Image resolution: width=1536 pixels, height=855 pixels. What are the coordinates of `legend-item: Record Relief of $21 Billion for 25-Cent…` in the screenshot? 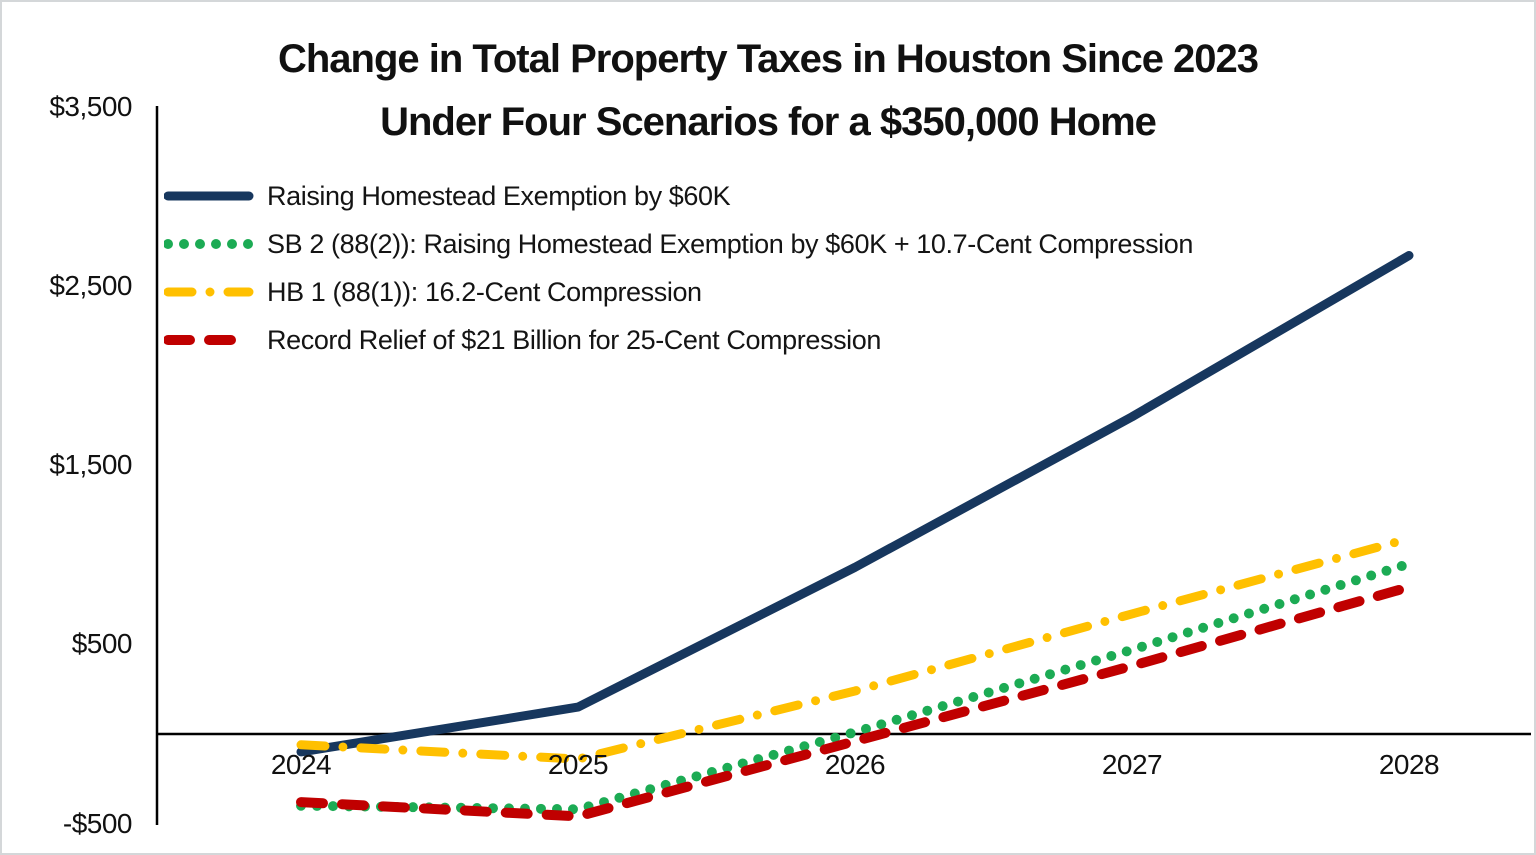 It's located at (522, 340).